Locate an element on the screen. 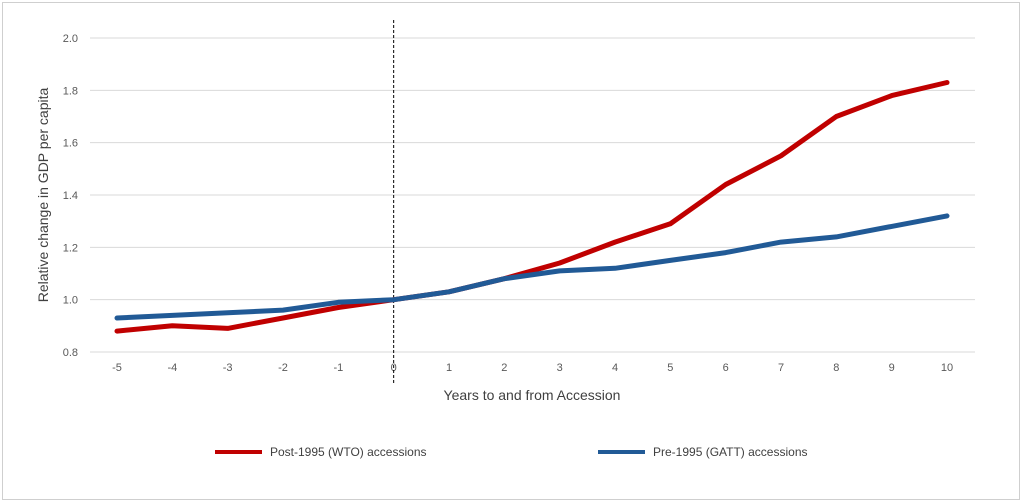 This screenshot has height=504, width=1024. x-tick-label: 7 is located at coordinates (781, 368).